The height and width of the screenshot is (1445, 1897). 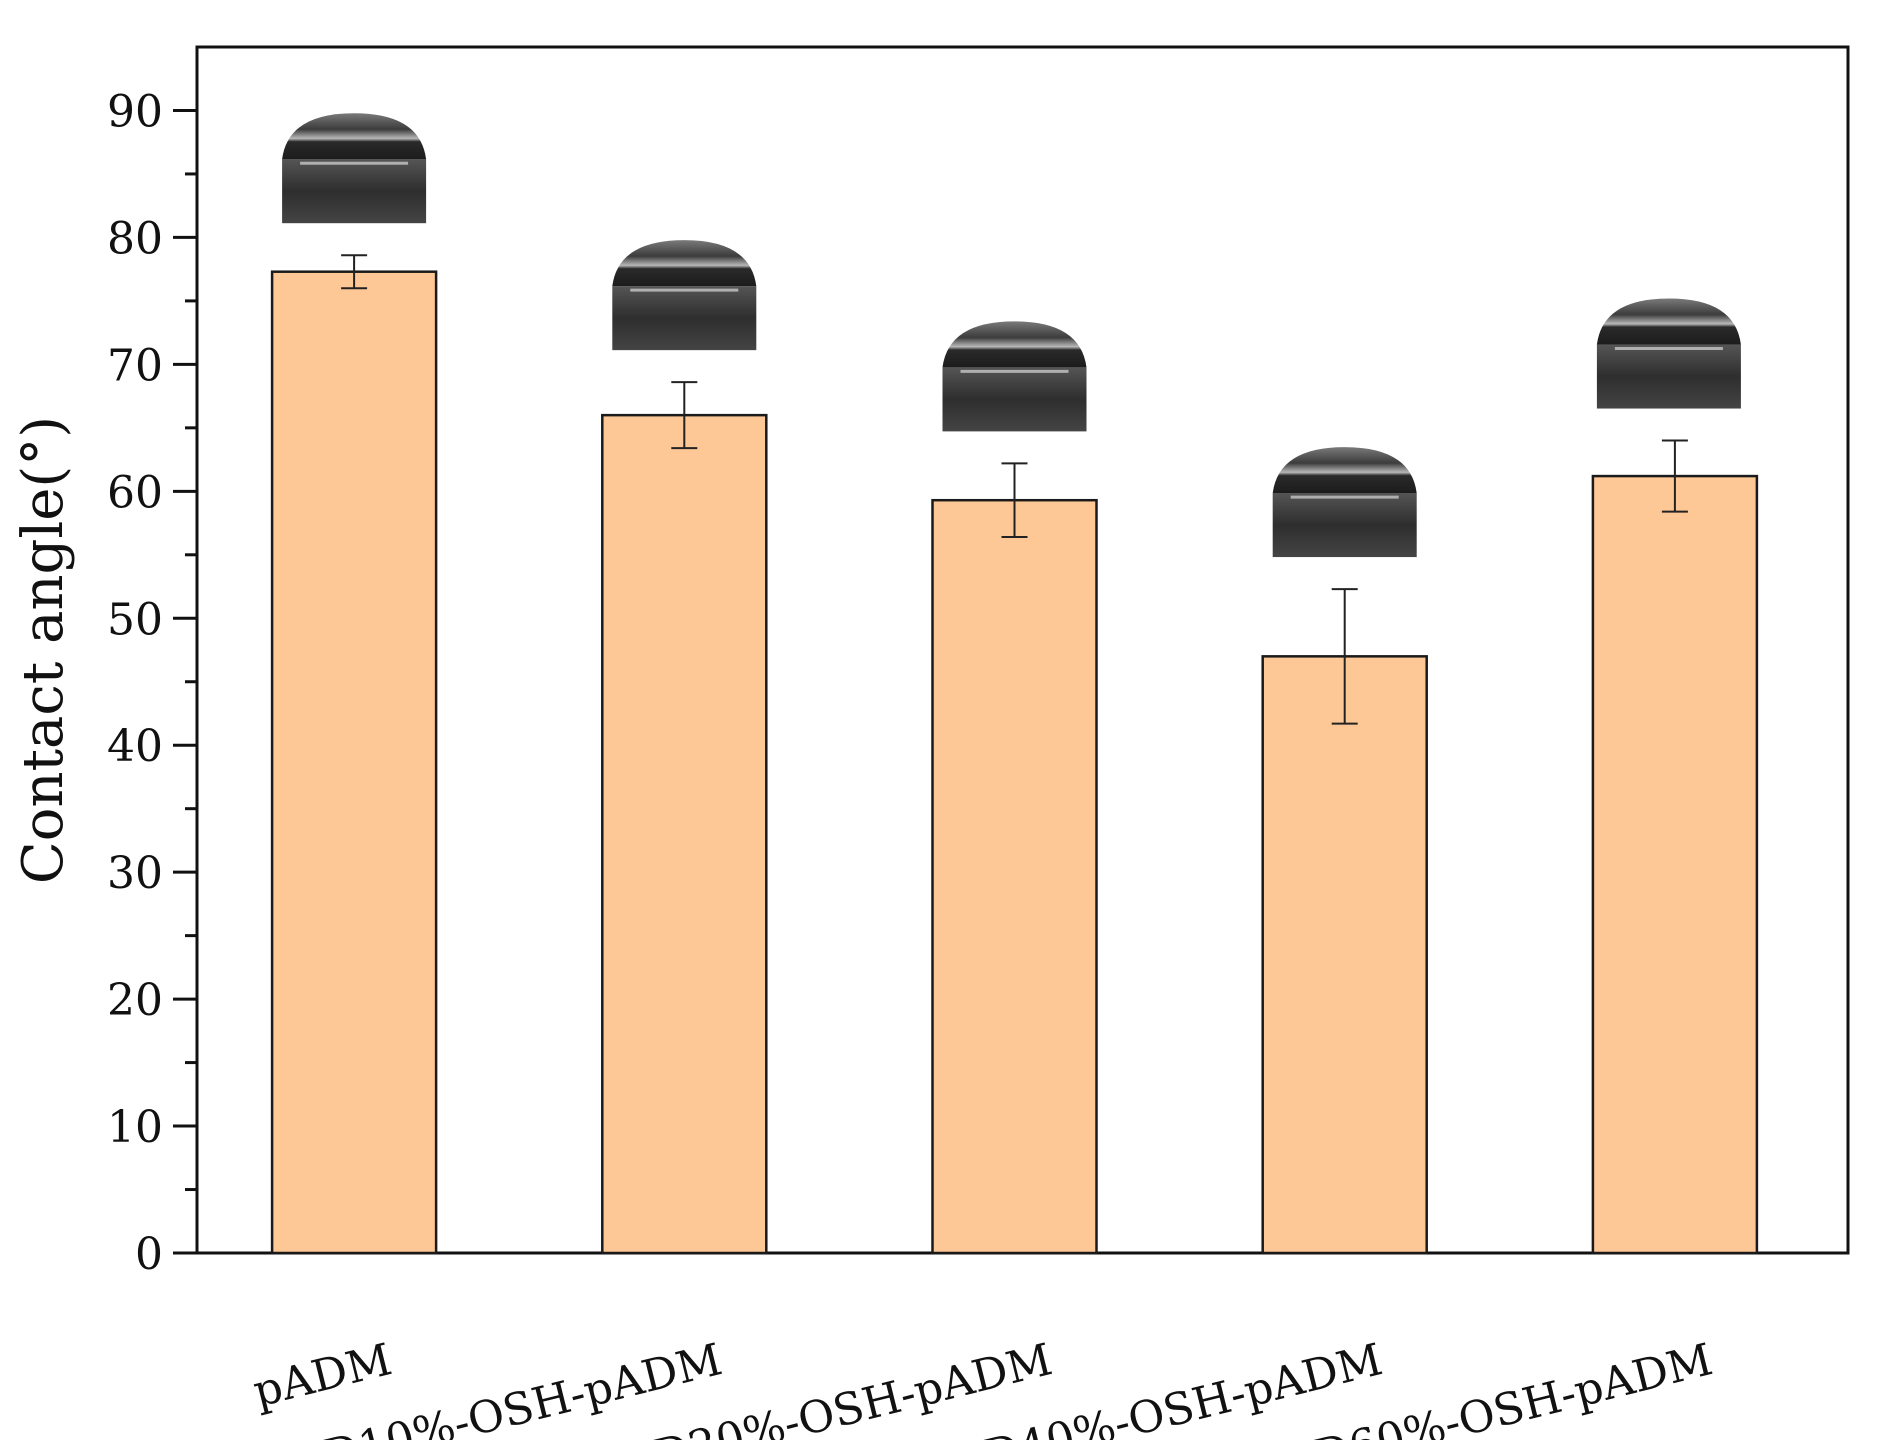 I want to click on y-tick-label: 60, so click(x=135, y=492).